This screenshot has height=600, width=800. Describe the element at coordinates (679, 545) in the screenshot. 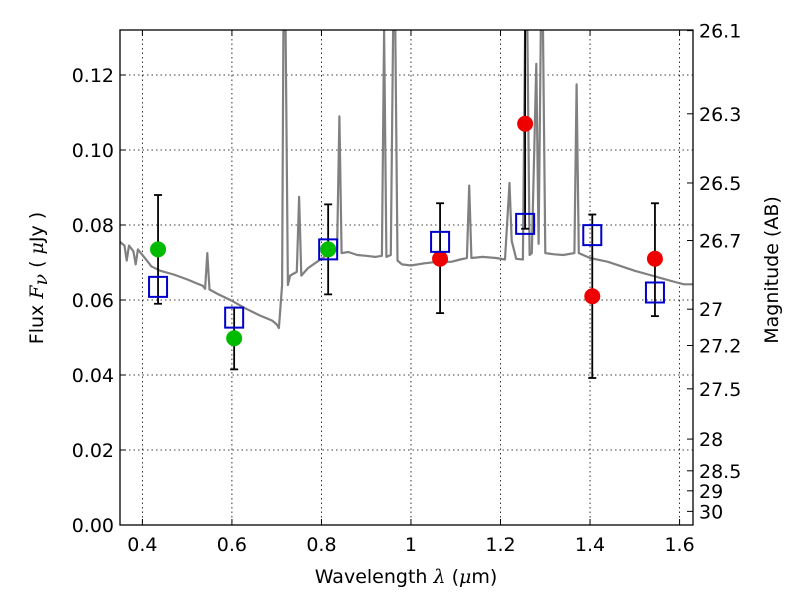

I see `x-tick-label: 1.6` at that location.